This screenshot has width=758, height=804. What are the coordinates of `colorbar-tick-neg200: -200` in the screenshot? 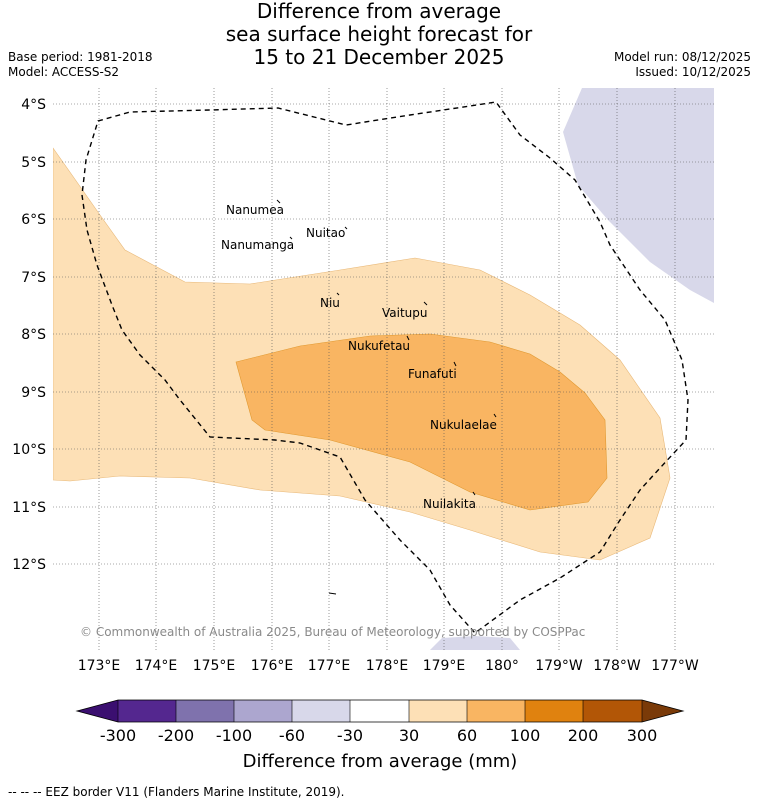 It's located at (176, 735).